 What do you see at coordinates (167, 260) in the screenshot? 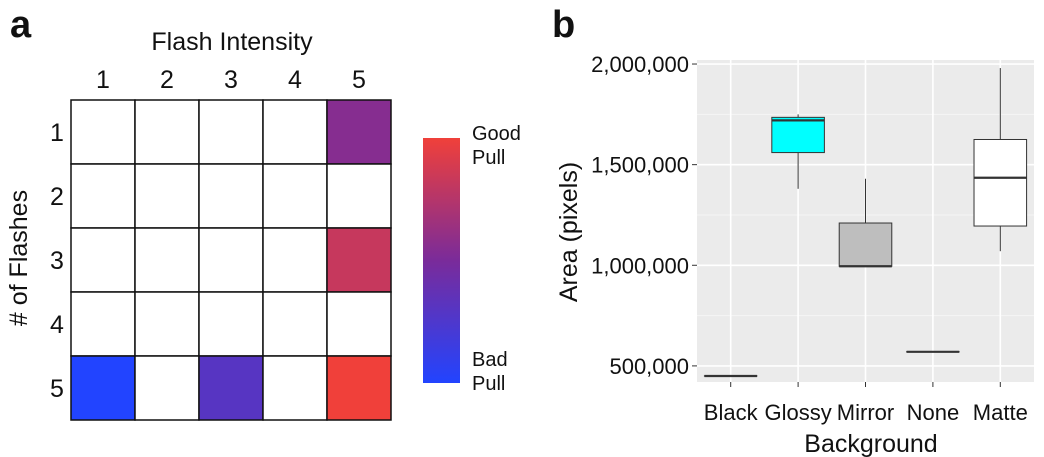
I see `heatmap-cell-r3-c2` at bounding box center [167, 260].